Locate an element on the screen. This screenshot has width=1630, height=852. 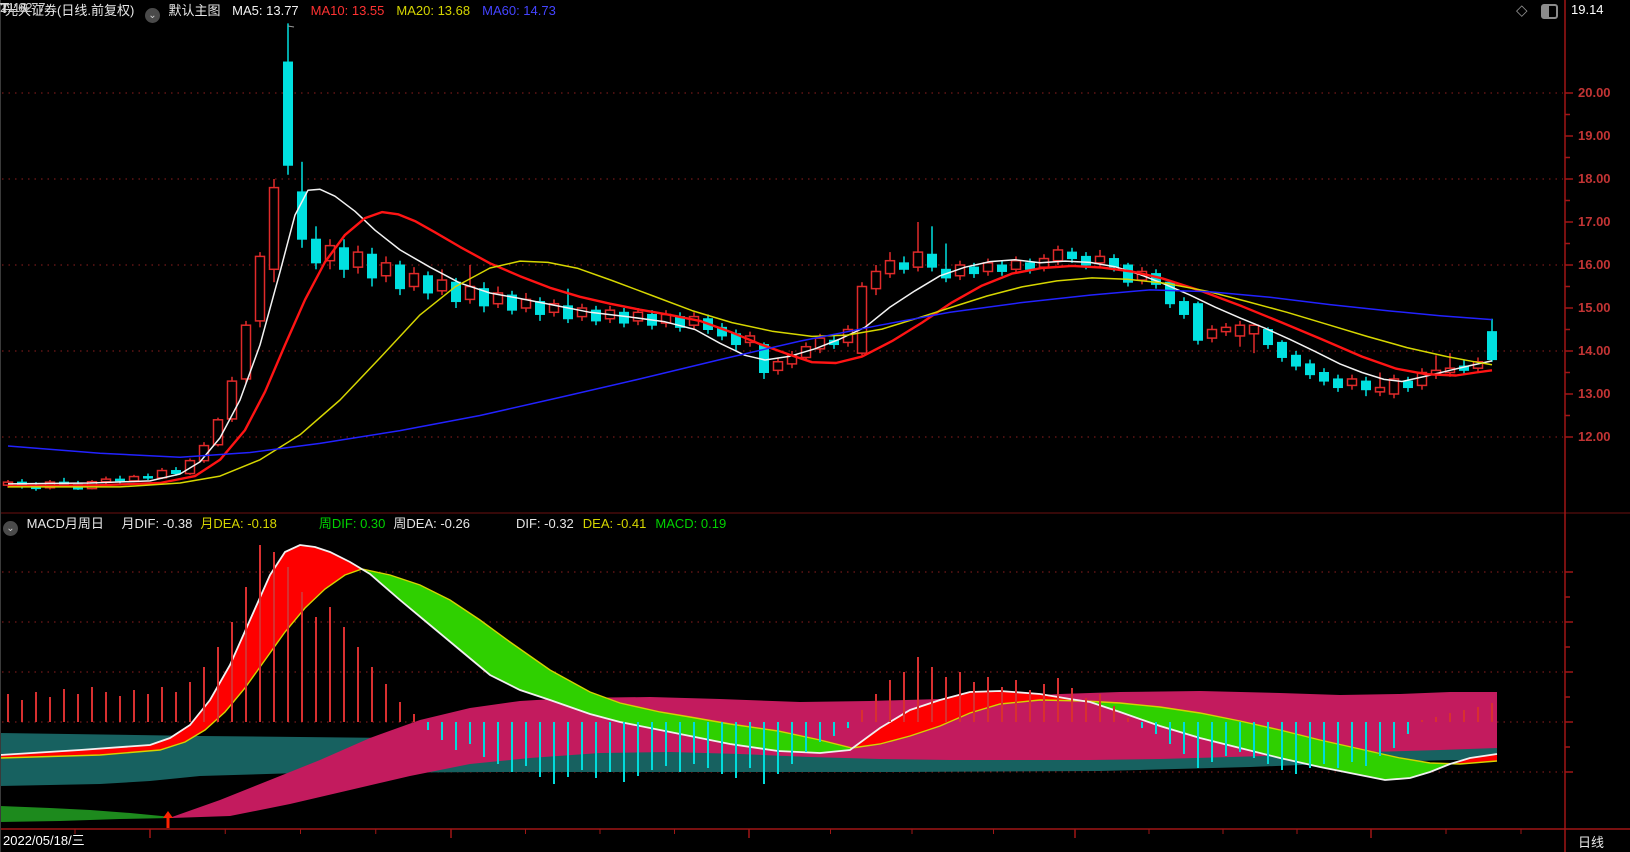
price-axis-label: 18.00 is located at coordinates (1594, 178).